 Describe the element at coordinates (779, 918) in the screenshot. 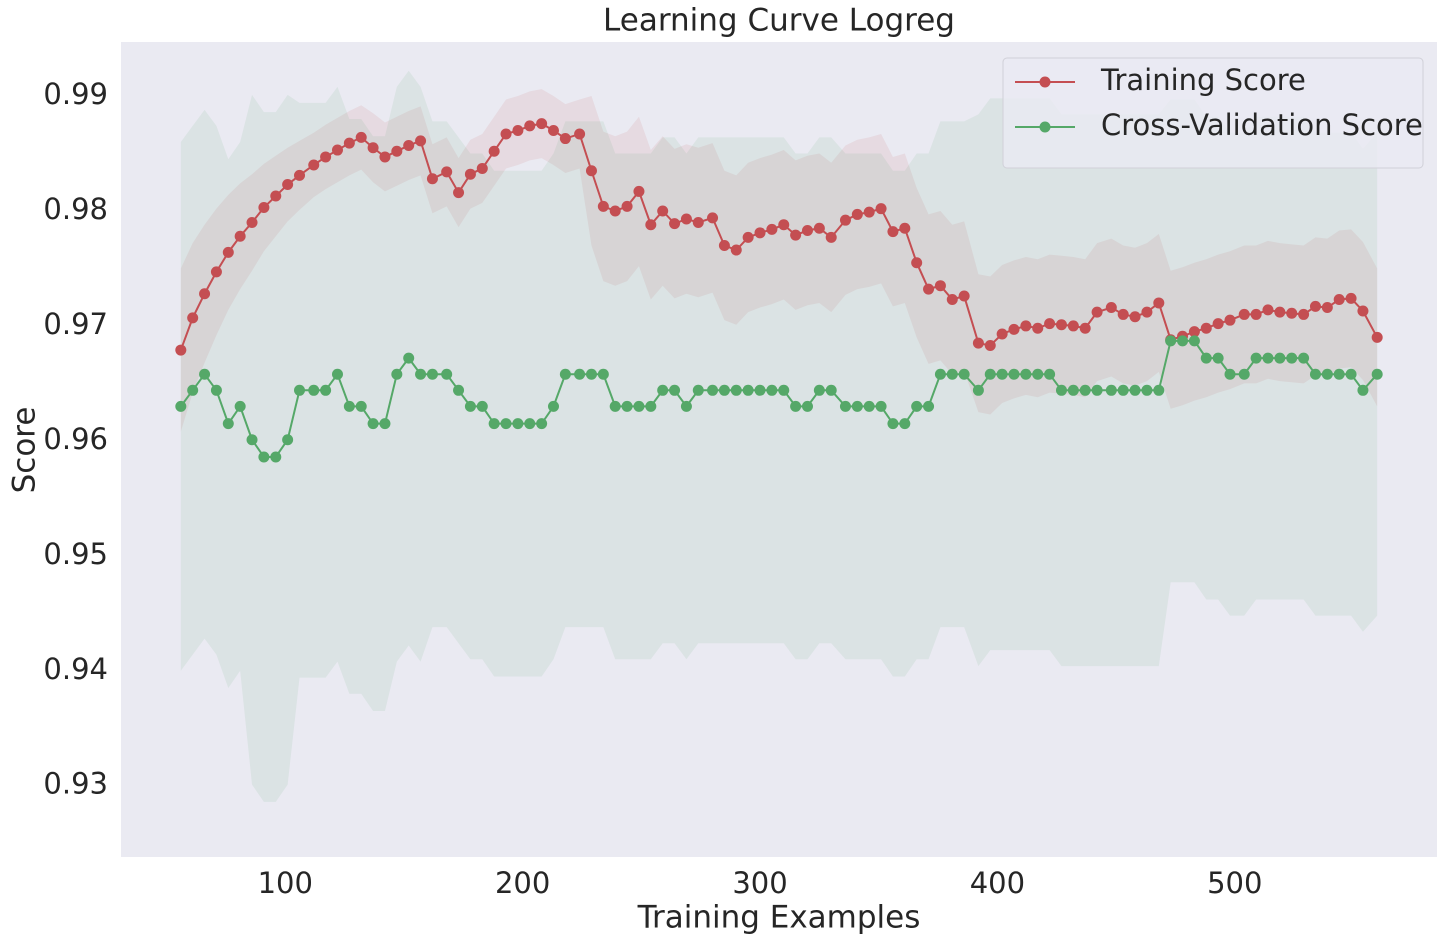

I see `x-axis-label: Training Examples` at that location.